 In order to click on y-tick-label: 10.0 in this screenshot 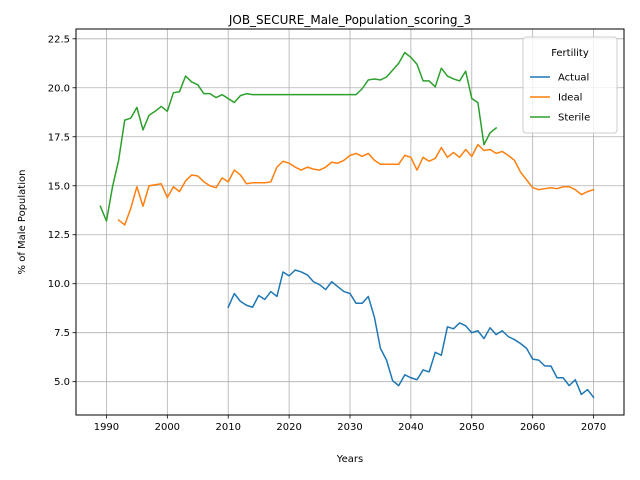, I will do `click(59, 284)`.